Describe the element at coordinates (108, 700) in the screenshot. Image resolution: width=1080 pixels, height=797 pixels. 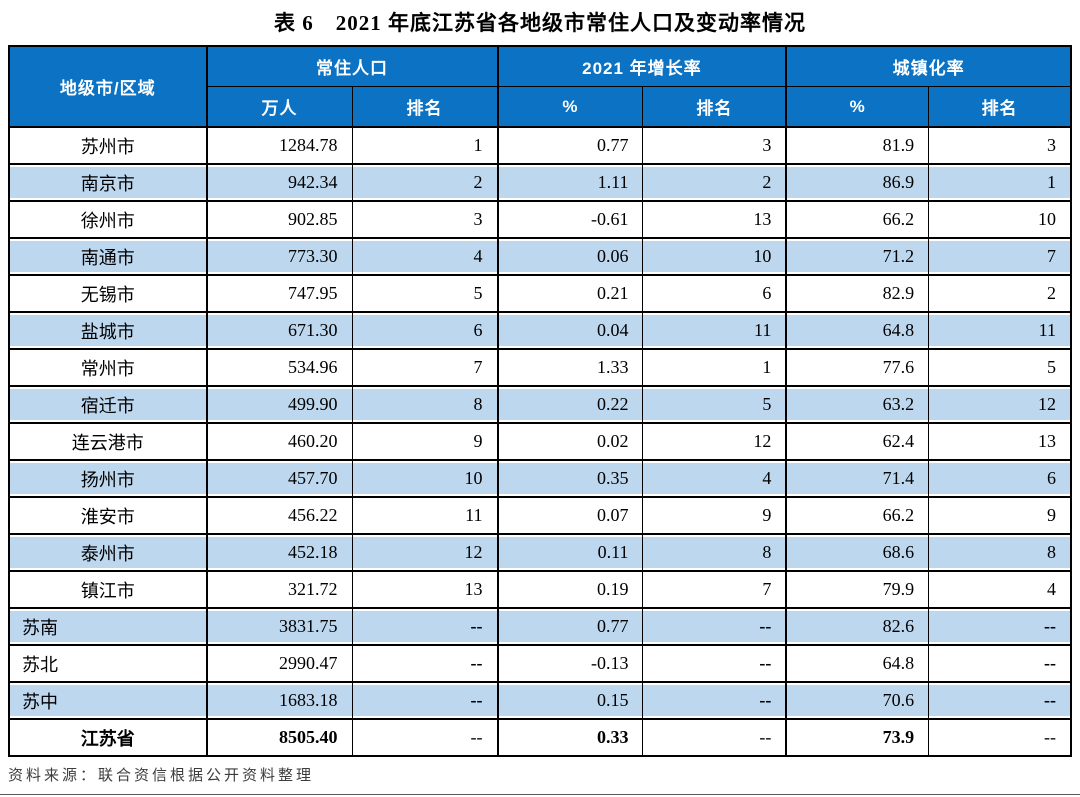
I see `region-name-cell: 苏中` at that location.